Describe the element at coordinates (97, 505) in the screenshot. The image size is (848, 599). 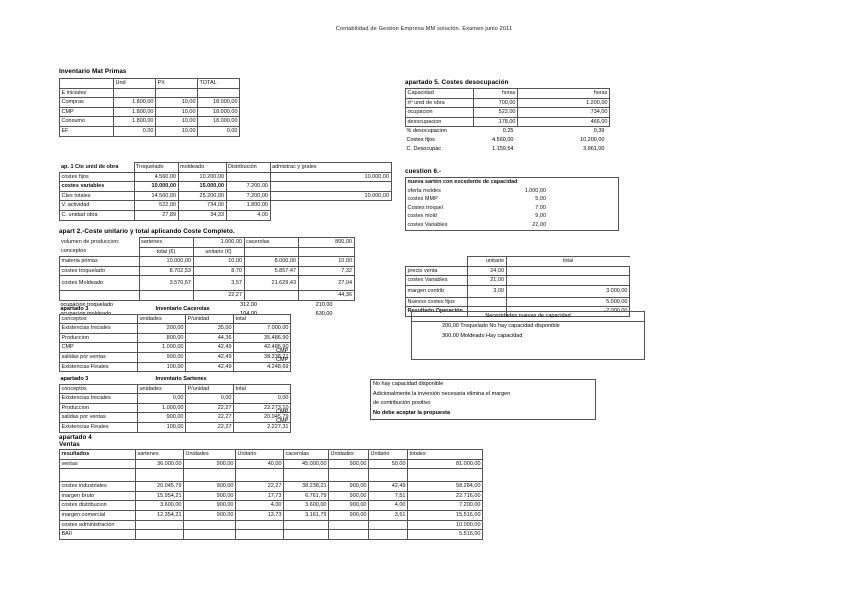
I see `cell: costes distribucion` at that location.